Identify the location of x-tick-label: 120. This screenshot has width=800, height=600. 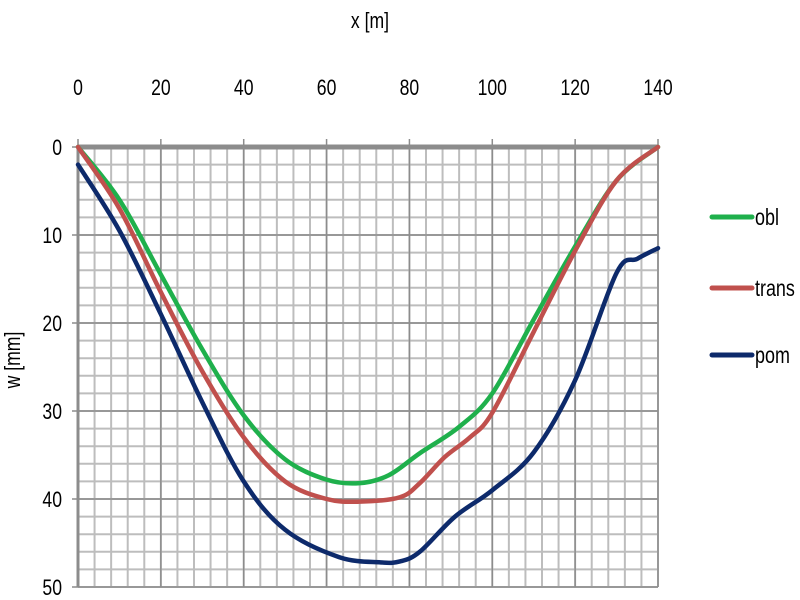
(574, 88).